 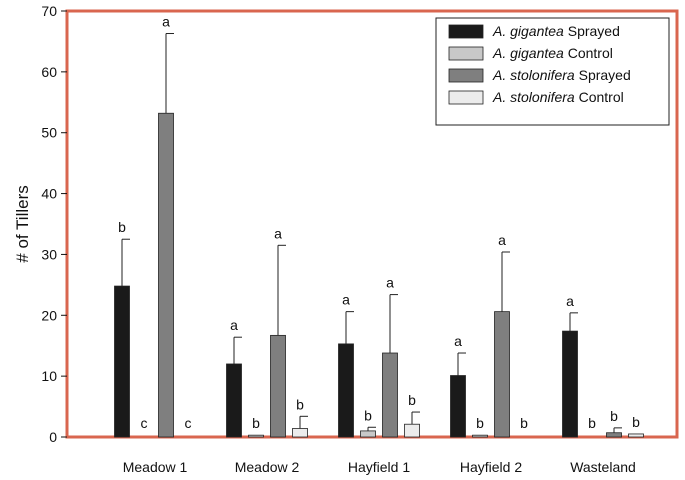 I want to click on y-tick-label: 60, so click(x=49, y=72).